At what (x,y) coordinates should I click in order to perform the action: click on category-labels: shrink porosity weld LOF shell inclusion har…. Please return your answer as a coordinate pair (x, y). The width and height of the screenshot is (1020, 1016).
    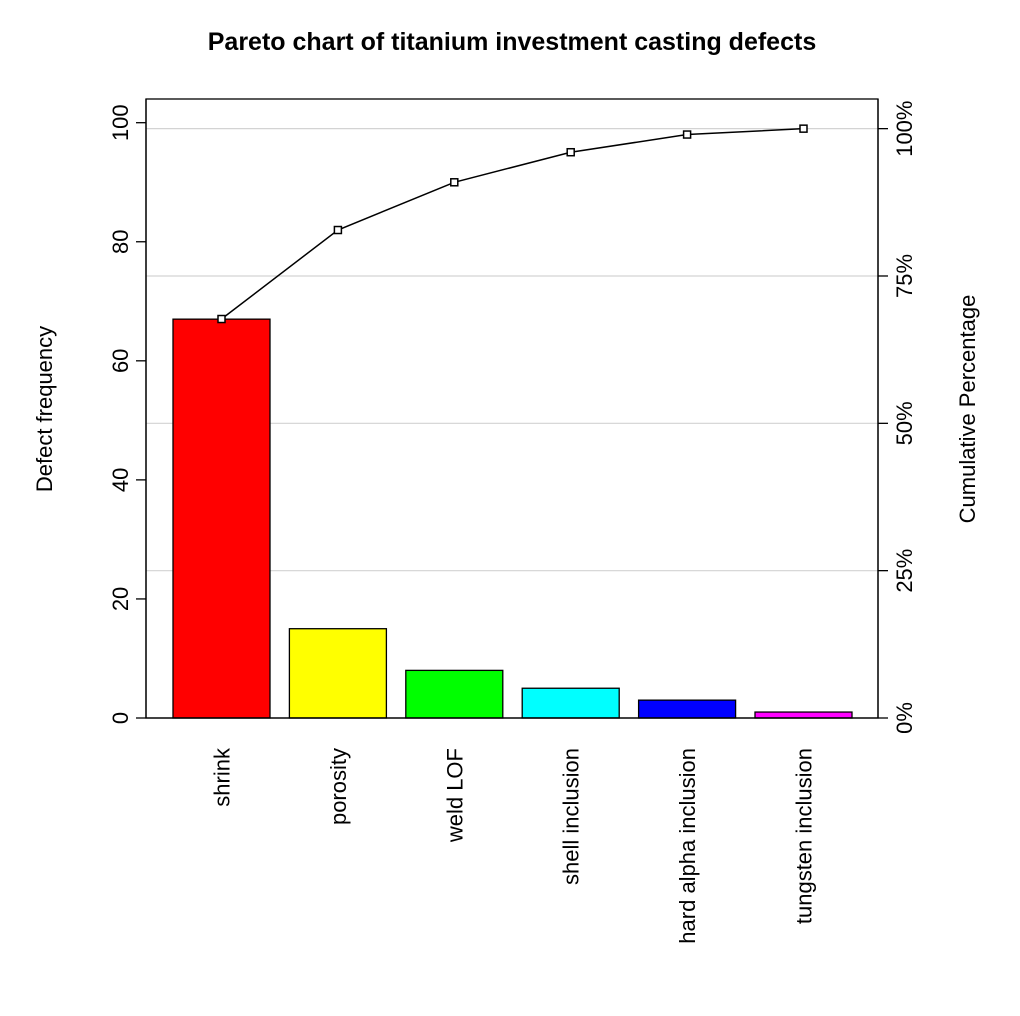
    Looking at the image, I should click on (513, 845).